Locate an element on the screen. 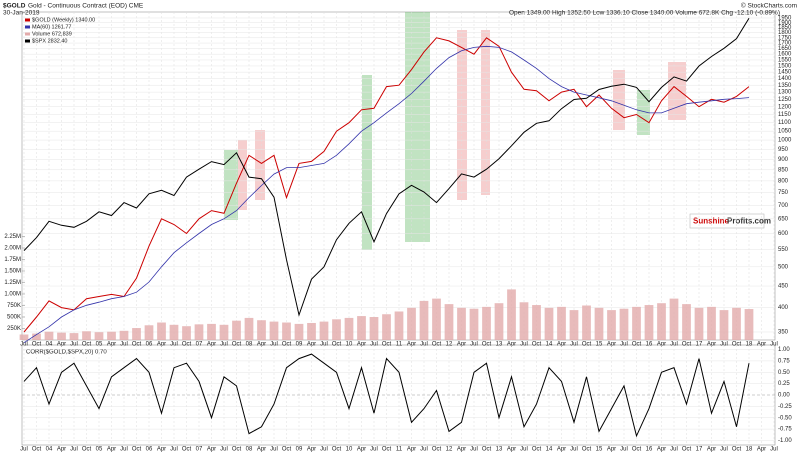 Image resolution: width=800 pixels, height=452 pixels. y-tick-label: 900 is located at coordinates (783, 160).